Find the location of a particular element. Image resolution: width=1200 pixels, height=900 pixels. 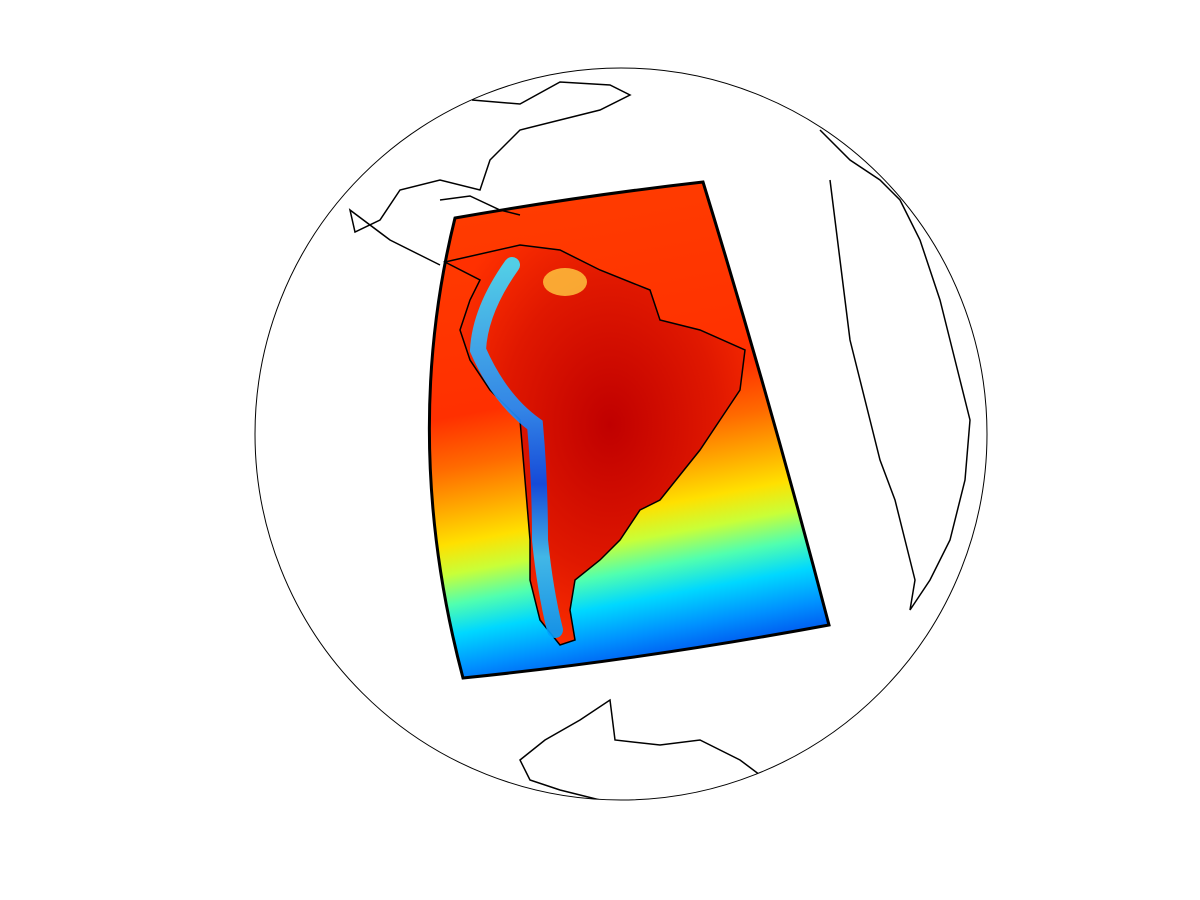

highland-warm-spot is located at coordinates (565, 282).